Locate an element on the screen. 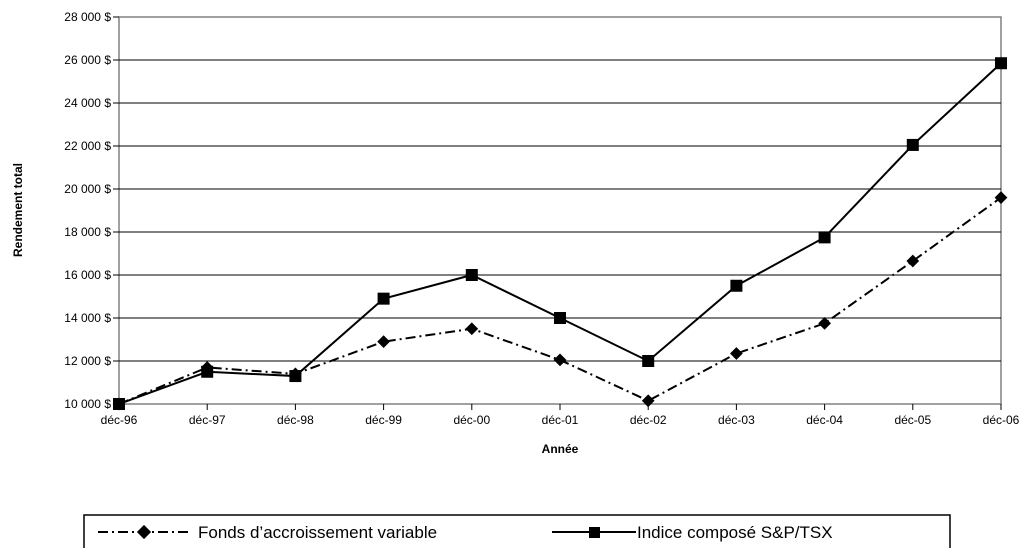 This screenshot has width=1030, height=548. x-axis-label: Année is located at coordinates (560, 449).